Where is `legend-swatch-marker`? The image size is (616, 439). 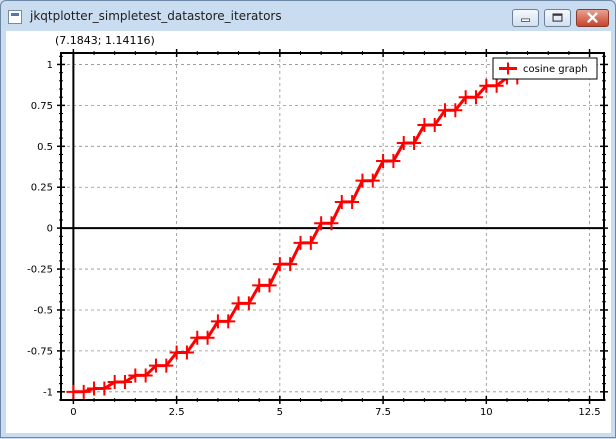 legend-swatch-marker is located at coordinates (508, 68).